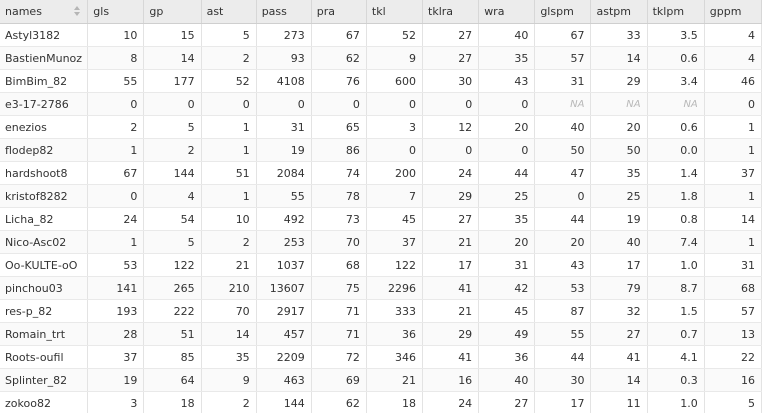  What do you see at coordinates (733, 288) in the screenshot?
I see `cell-gppm: 68` at bounding box center [733, 288].